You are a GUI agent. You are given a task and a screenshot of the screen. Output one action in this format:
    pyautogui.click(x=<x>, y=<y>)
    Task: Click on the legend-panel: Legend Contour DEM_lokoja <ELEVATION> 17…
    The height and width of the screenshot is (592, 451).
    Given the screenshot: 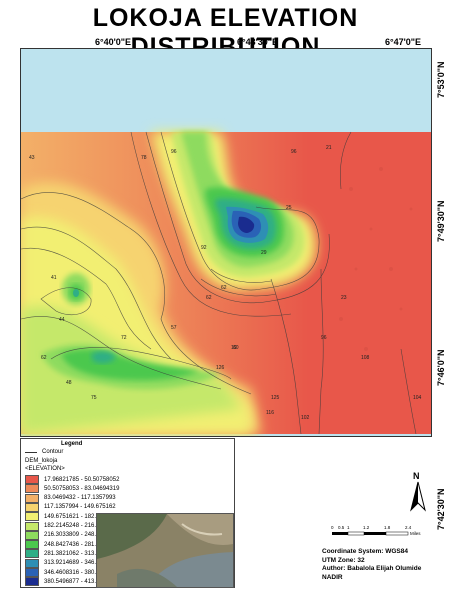 What is the action you would take?
    pyautogui.click(x=127, y=513)
    